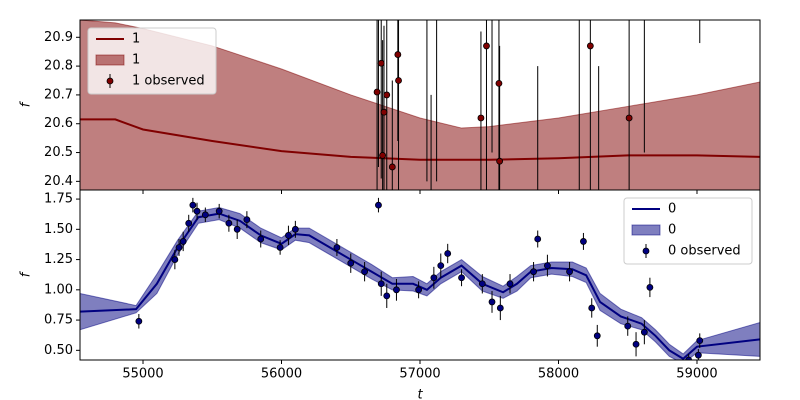 The width and height of the screenshot is (800, 400). I want to click on x-tick-label: 57000, so click(419, 374).